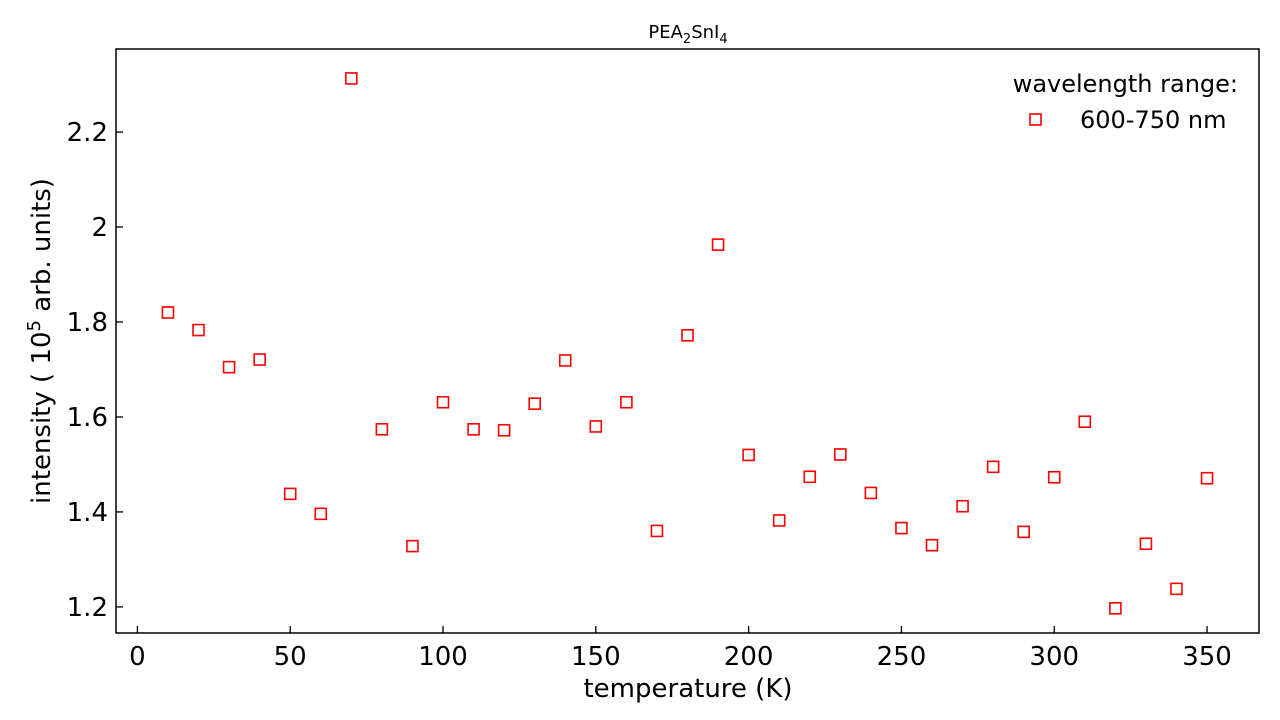 The image size is (1280, 720). I want to click on legend-label: 600-750 nm, so click(1153, 120).